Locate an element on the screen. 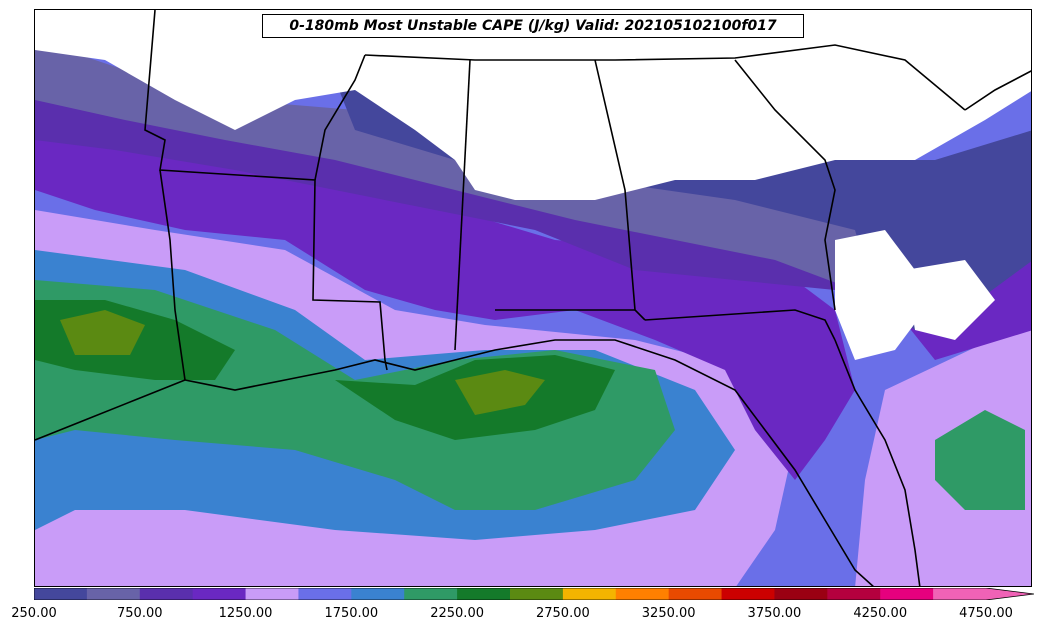 Image resolution: width=1042 pixels, height=633 pixels. colorbar-tick-label: 2750.00 is located at coordinates (562, 613).